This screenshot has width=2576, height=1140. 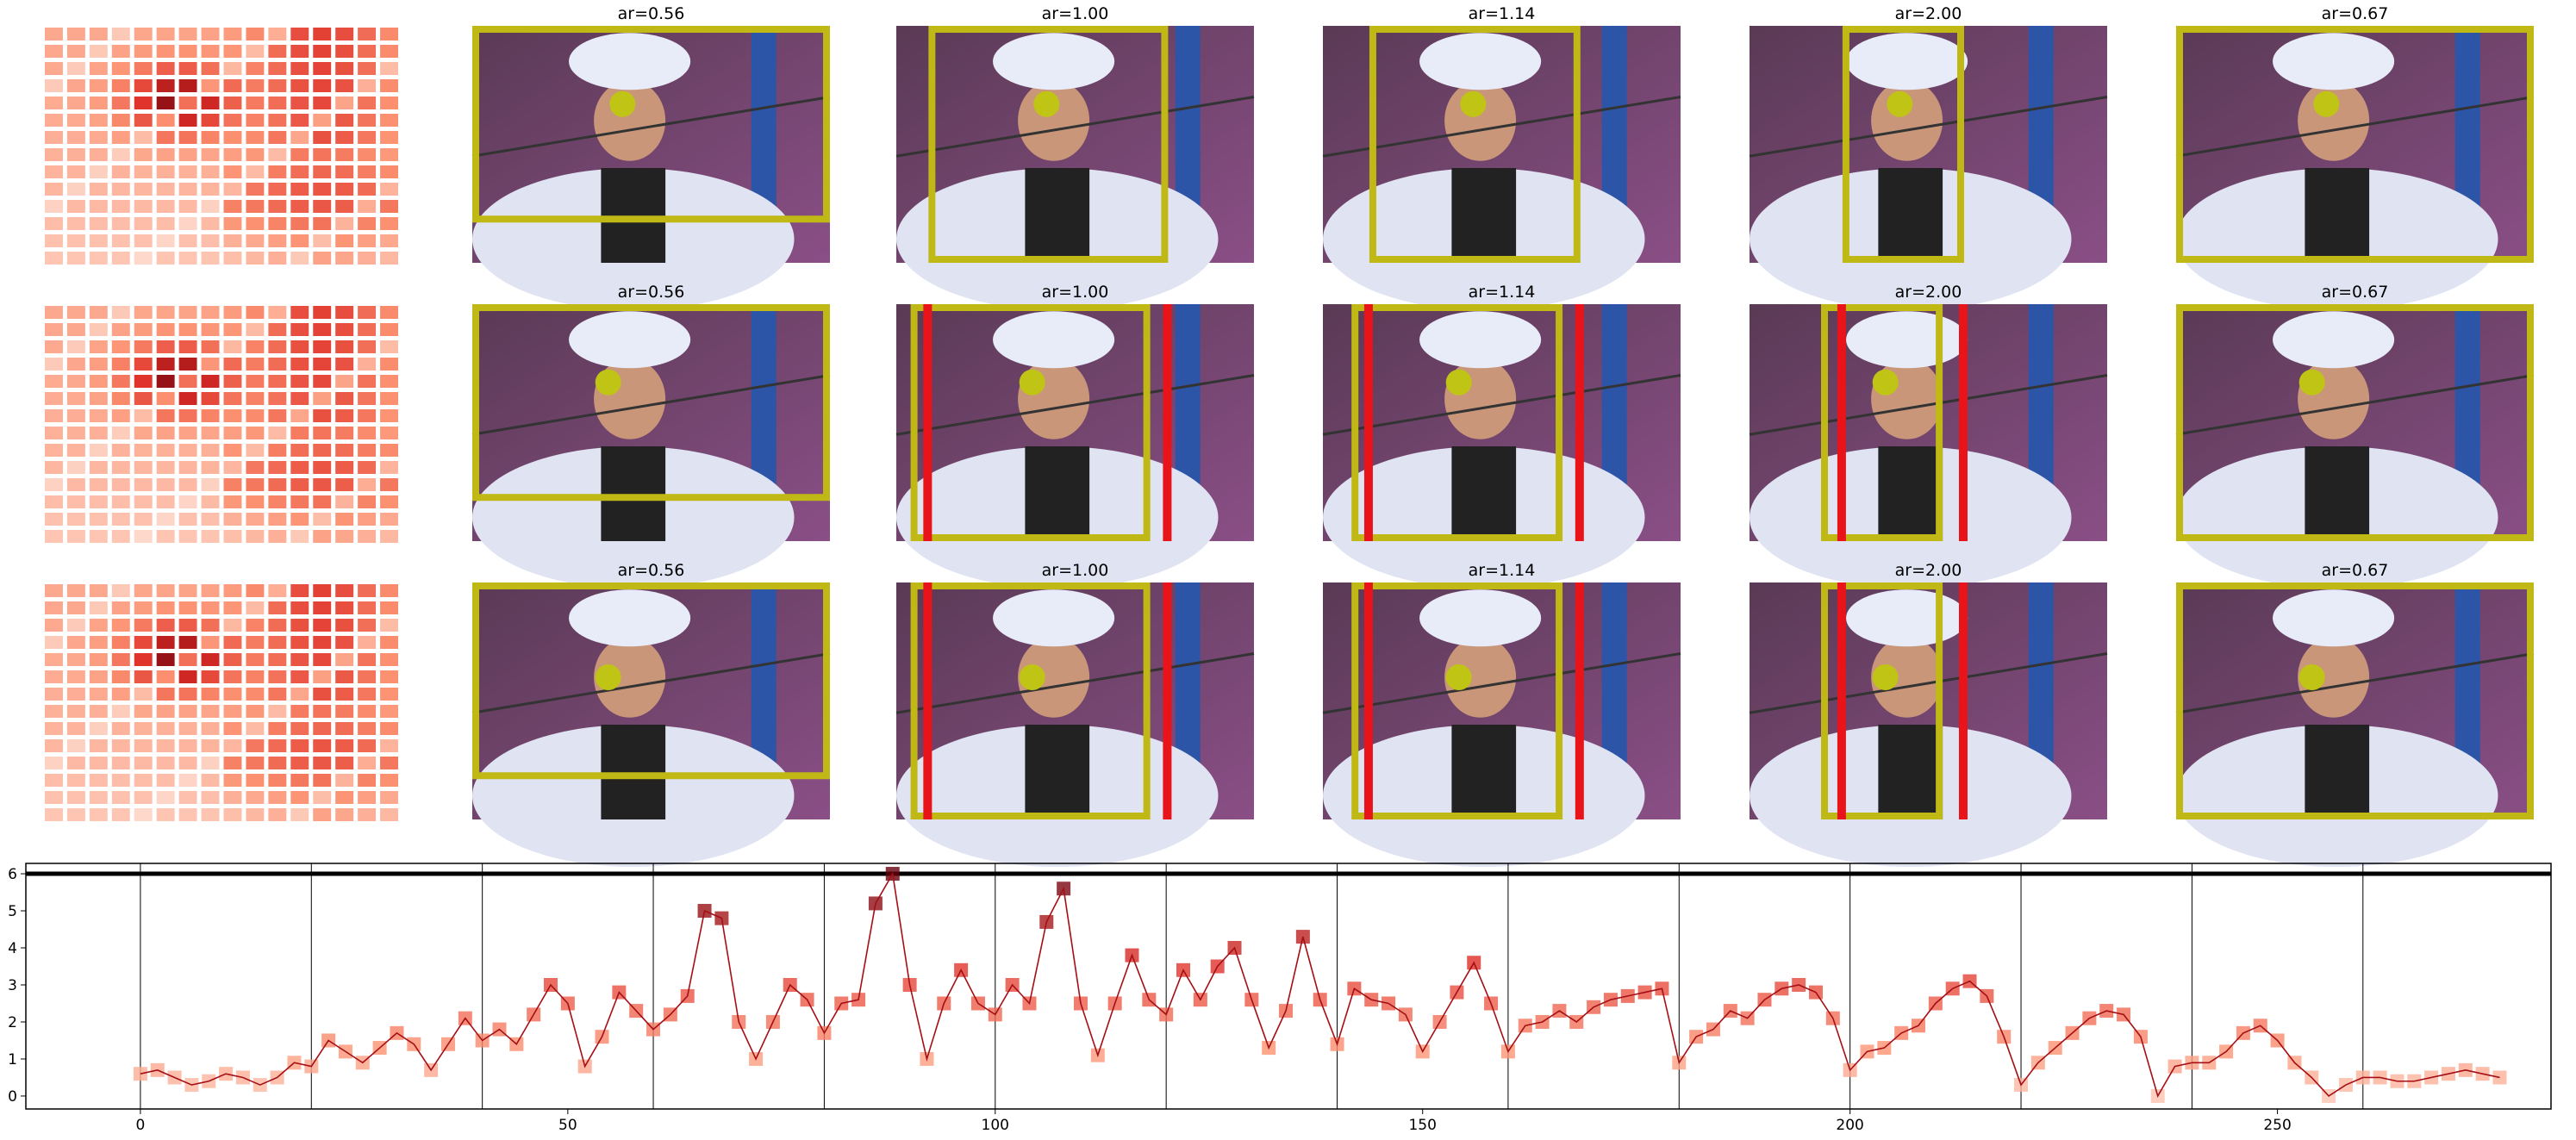 What do you see at coordinates (1480, 61) in the screenshot?
I see `hat` at bounding box center [1480, 61].